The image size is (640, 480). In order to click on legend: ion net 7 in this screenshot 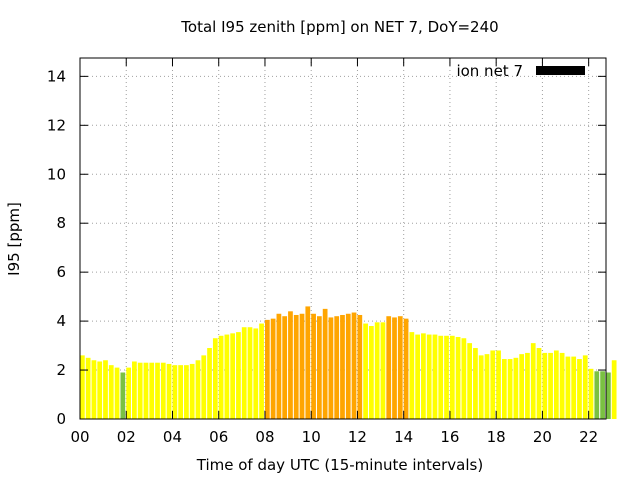, I will do `click(520, 71)`.